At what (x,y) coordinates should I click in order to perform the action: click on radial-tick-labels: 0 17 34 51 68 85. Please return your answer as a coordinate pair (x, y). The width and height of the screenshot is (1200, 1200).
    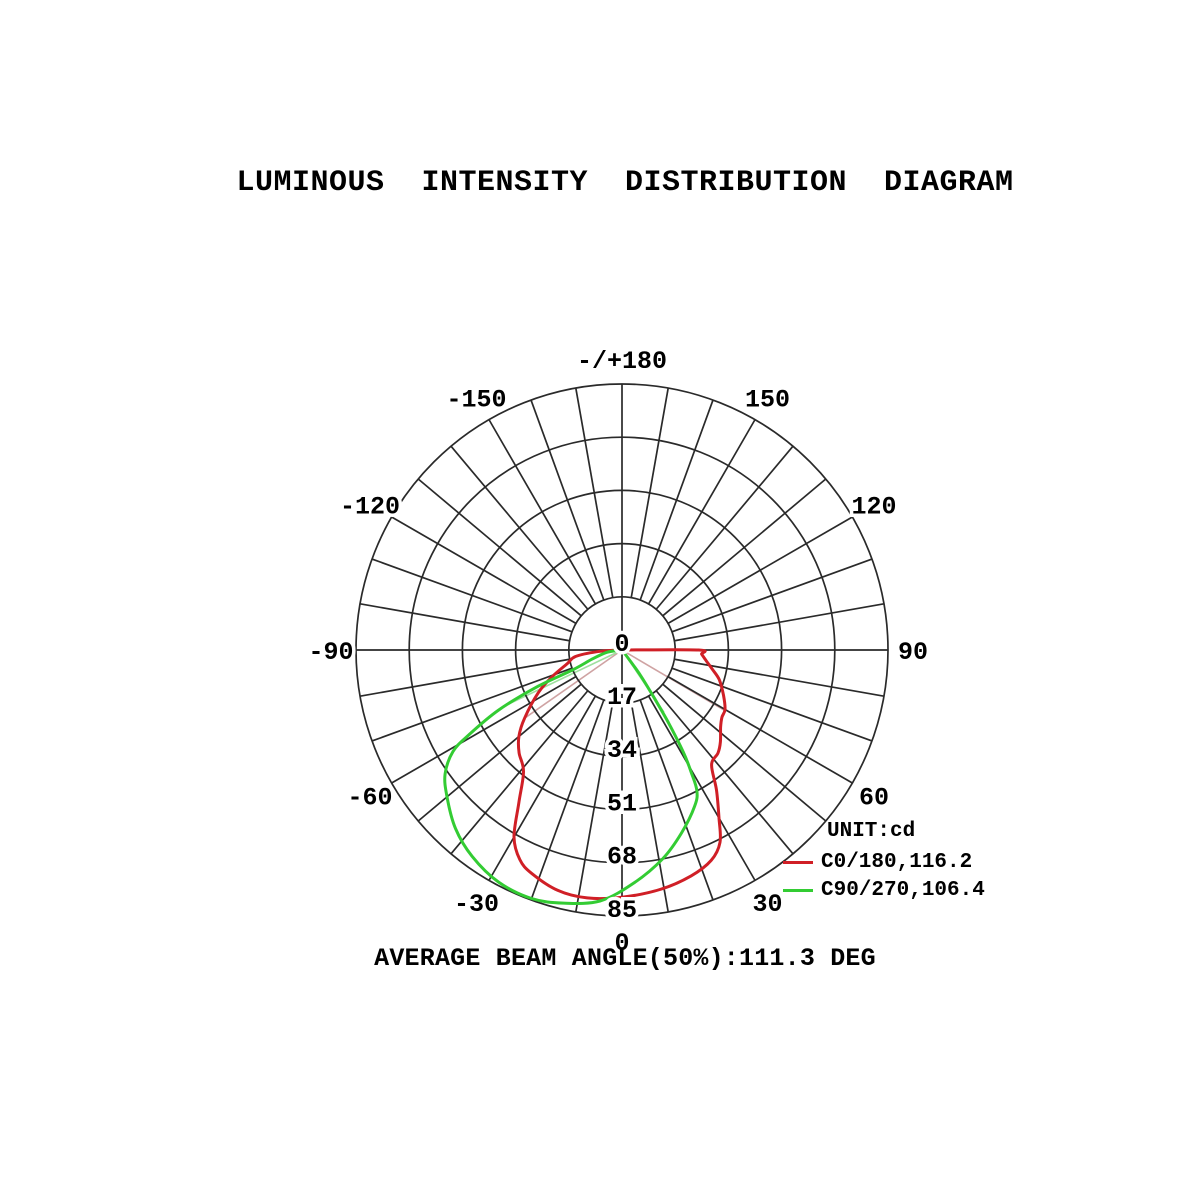
    Looking at the image, I should click on (621, 777).